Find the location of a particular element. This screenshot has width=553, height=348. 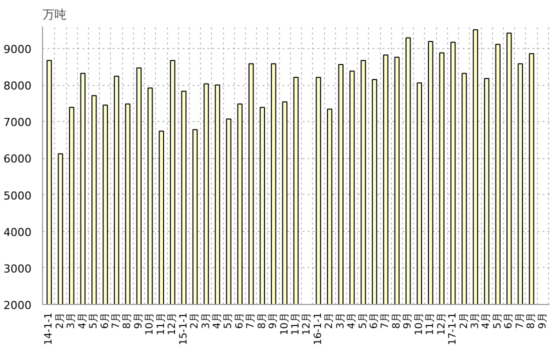

y-tick-label: 4000 is located at coordinates (18, 232).